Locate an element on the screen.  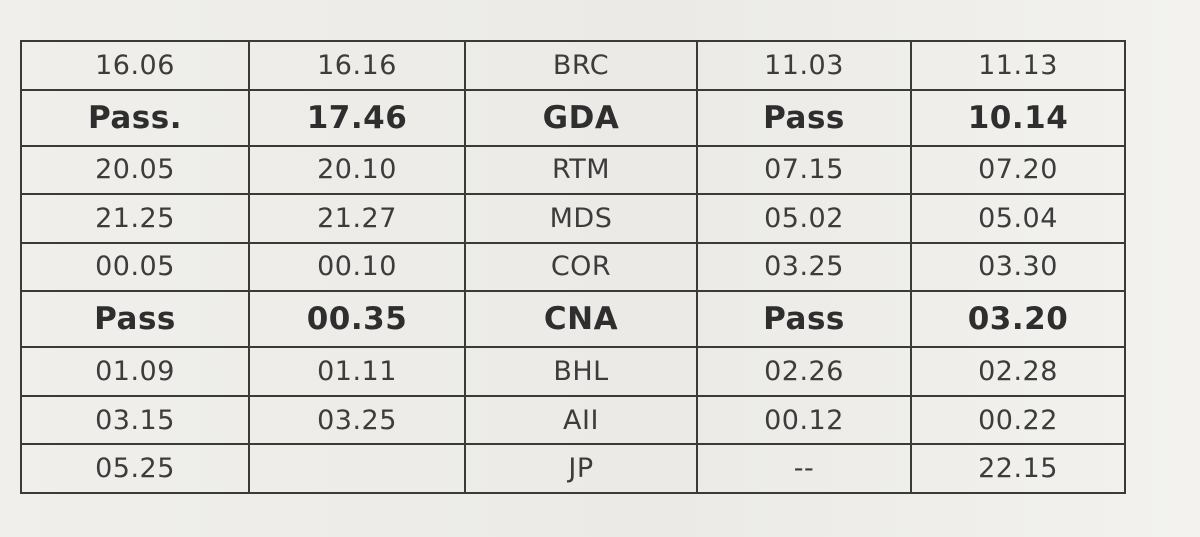
table-cell: 11.13 is located at coordinates (1018, 65).